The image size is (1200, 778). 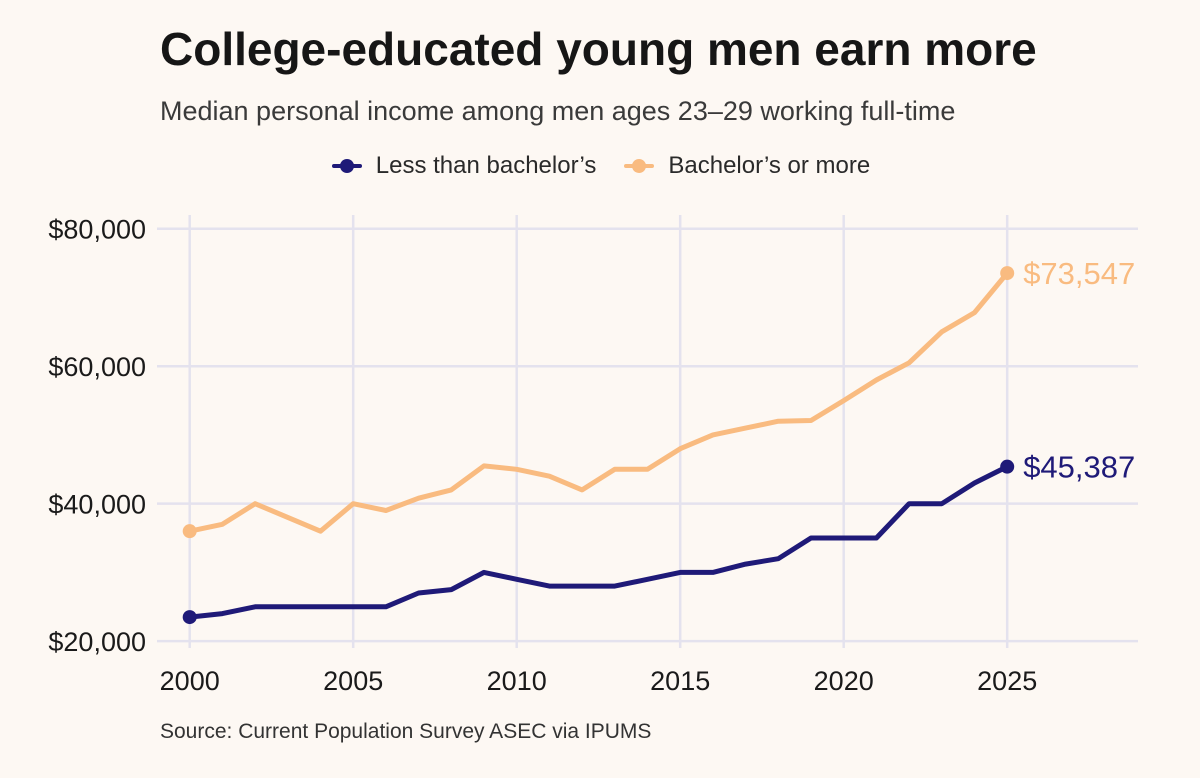 What do you see at coordinates (517, 681) in the screenshot?
I see `x-tick-label: 2010` at bounding box center [517, 681].